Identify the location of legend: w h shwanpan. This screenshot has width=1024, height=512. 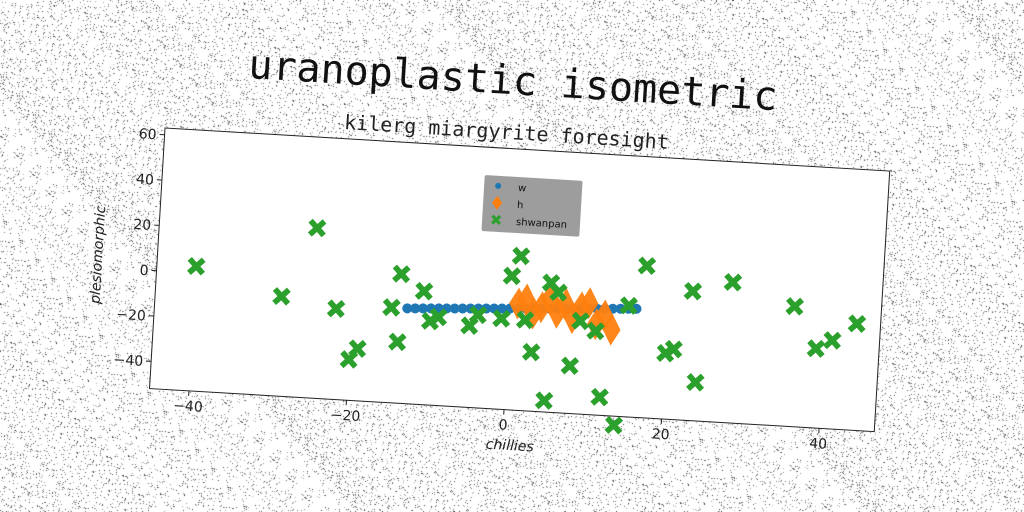
(531, 206).